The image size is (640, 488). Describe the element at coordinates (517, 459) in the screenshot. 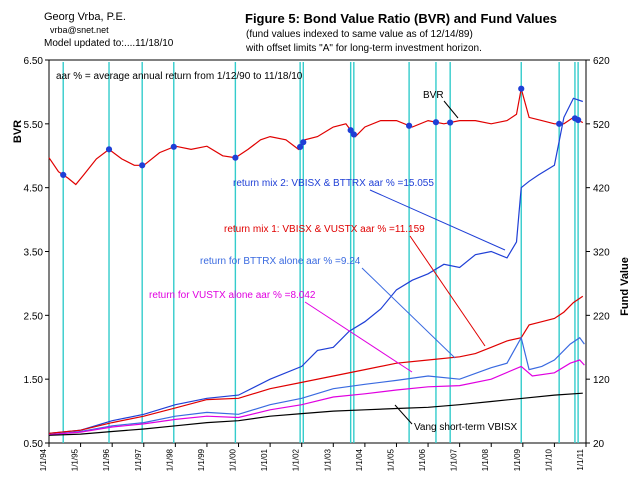

I see `x-axis-tick-label: 1/1/09` at that location.